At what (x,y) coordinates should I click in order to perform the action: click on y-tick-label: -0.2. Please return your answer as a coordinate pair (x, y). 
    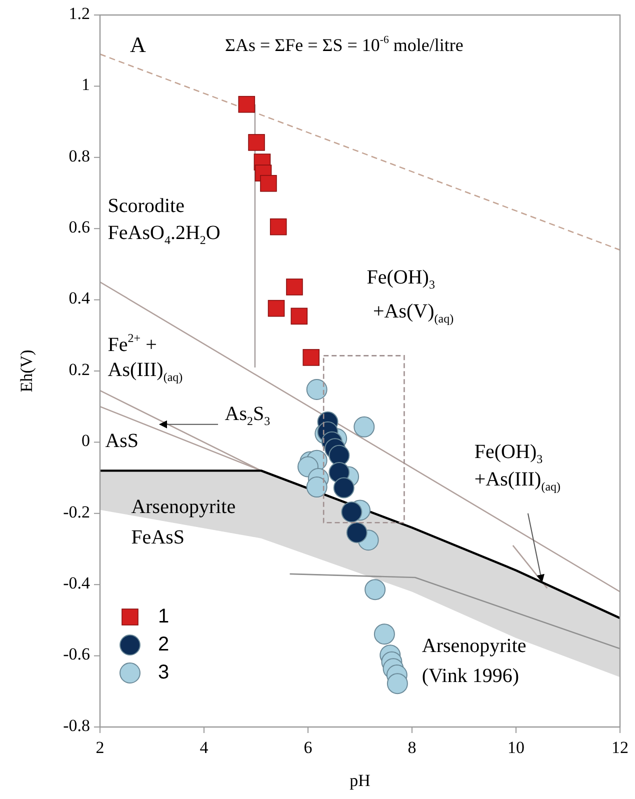
    Looking at the image, I should click on (76, 512).